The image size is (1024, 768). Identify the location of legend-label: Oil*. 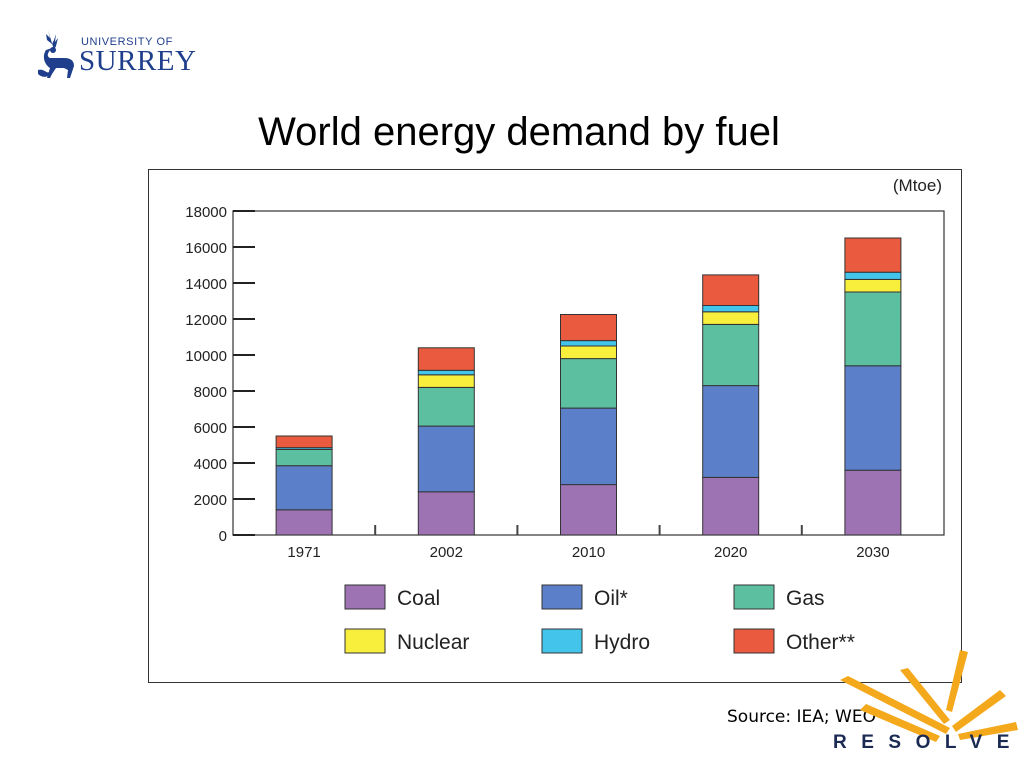
(611, 598).